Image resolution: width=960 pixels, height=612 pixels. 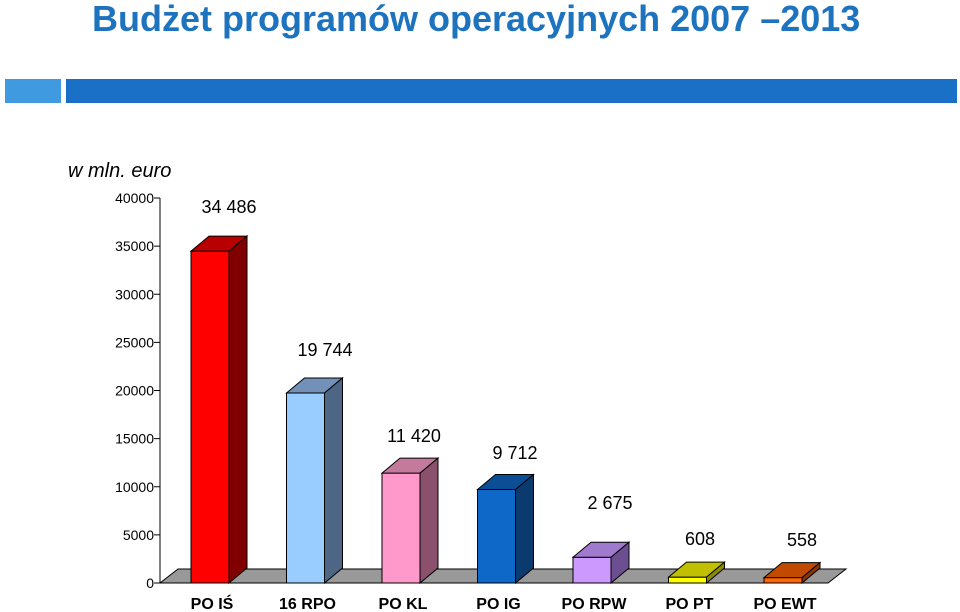 I want to click on x-tick-label: PO RPW, so click(x=595, y=604).